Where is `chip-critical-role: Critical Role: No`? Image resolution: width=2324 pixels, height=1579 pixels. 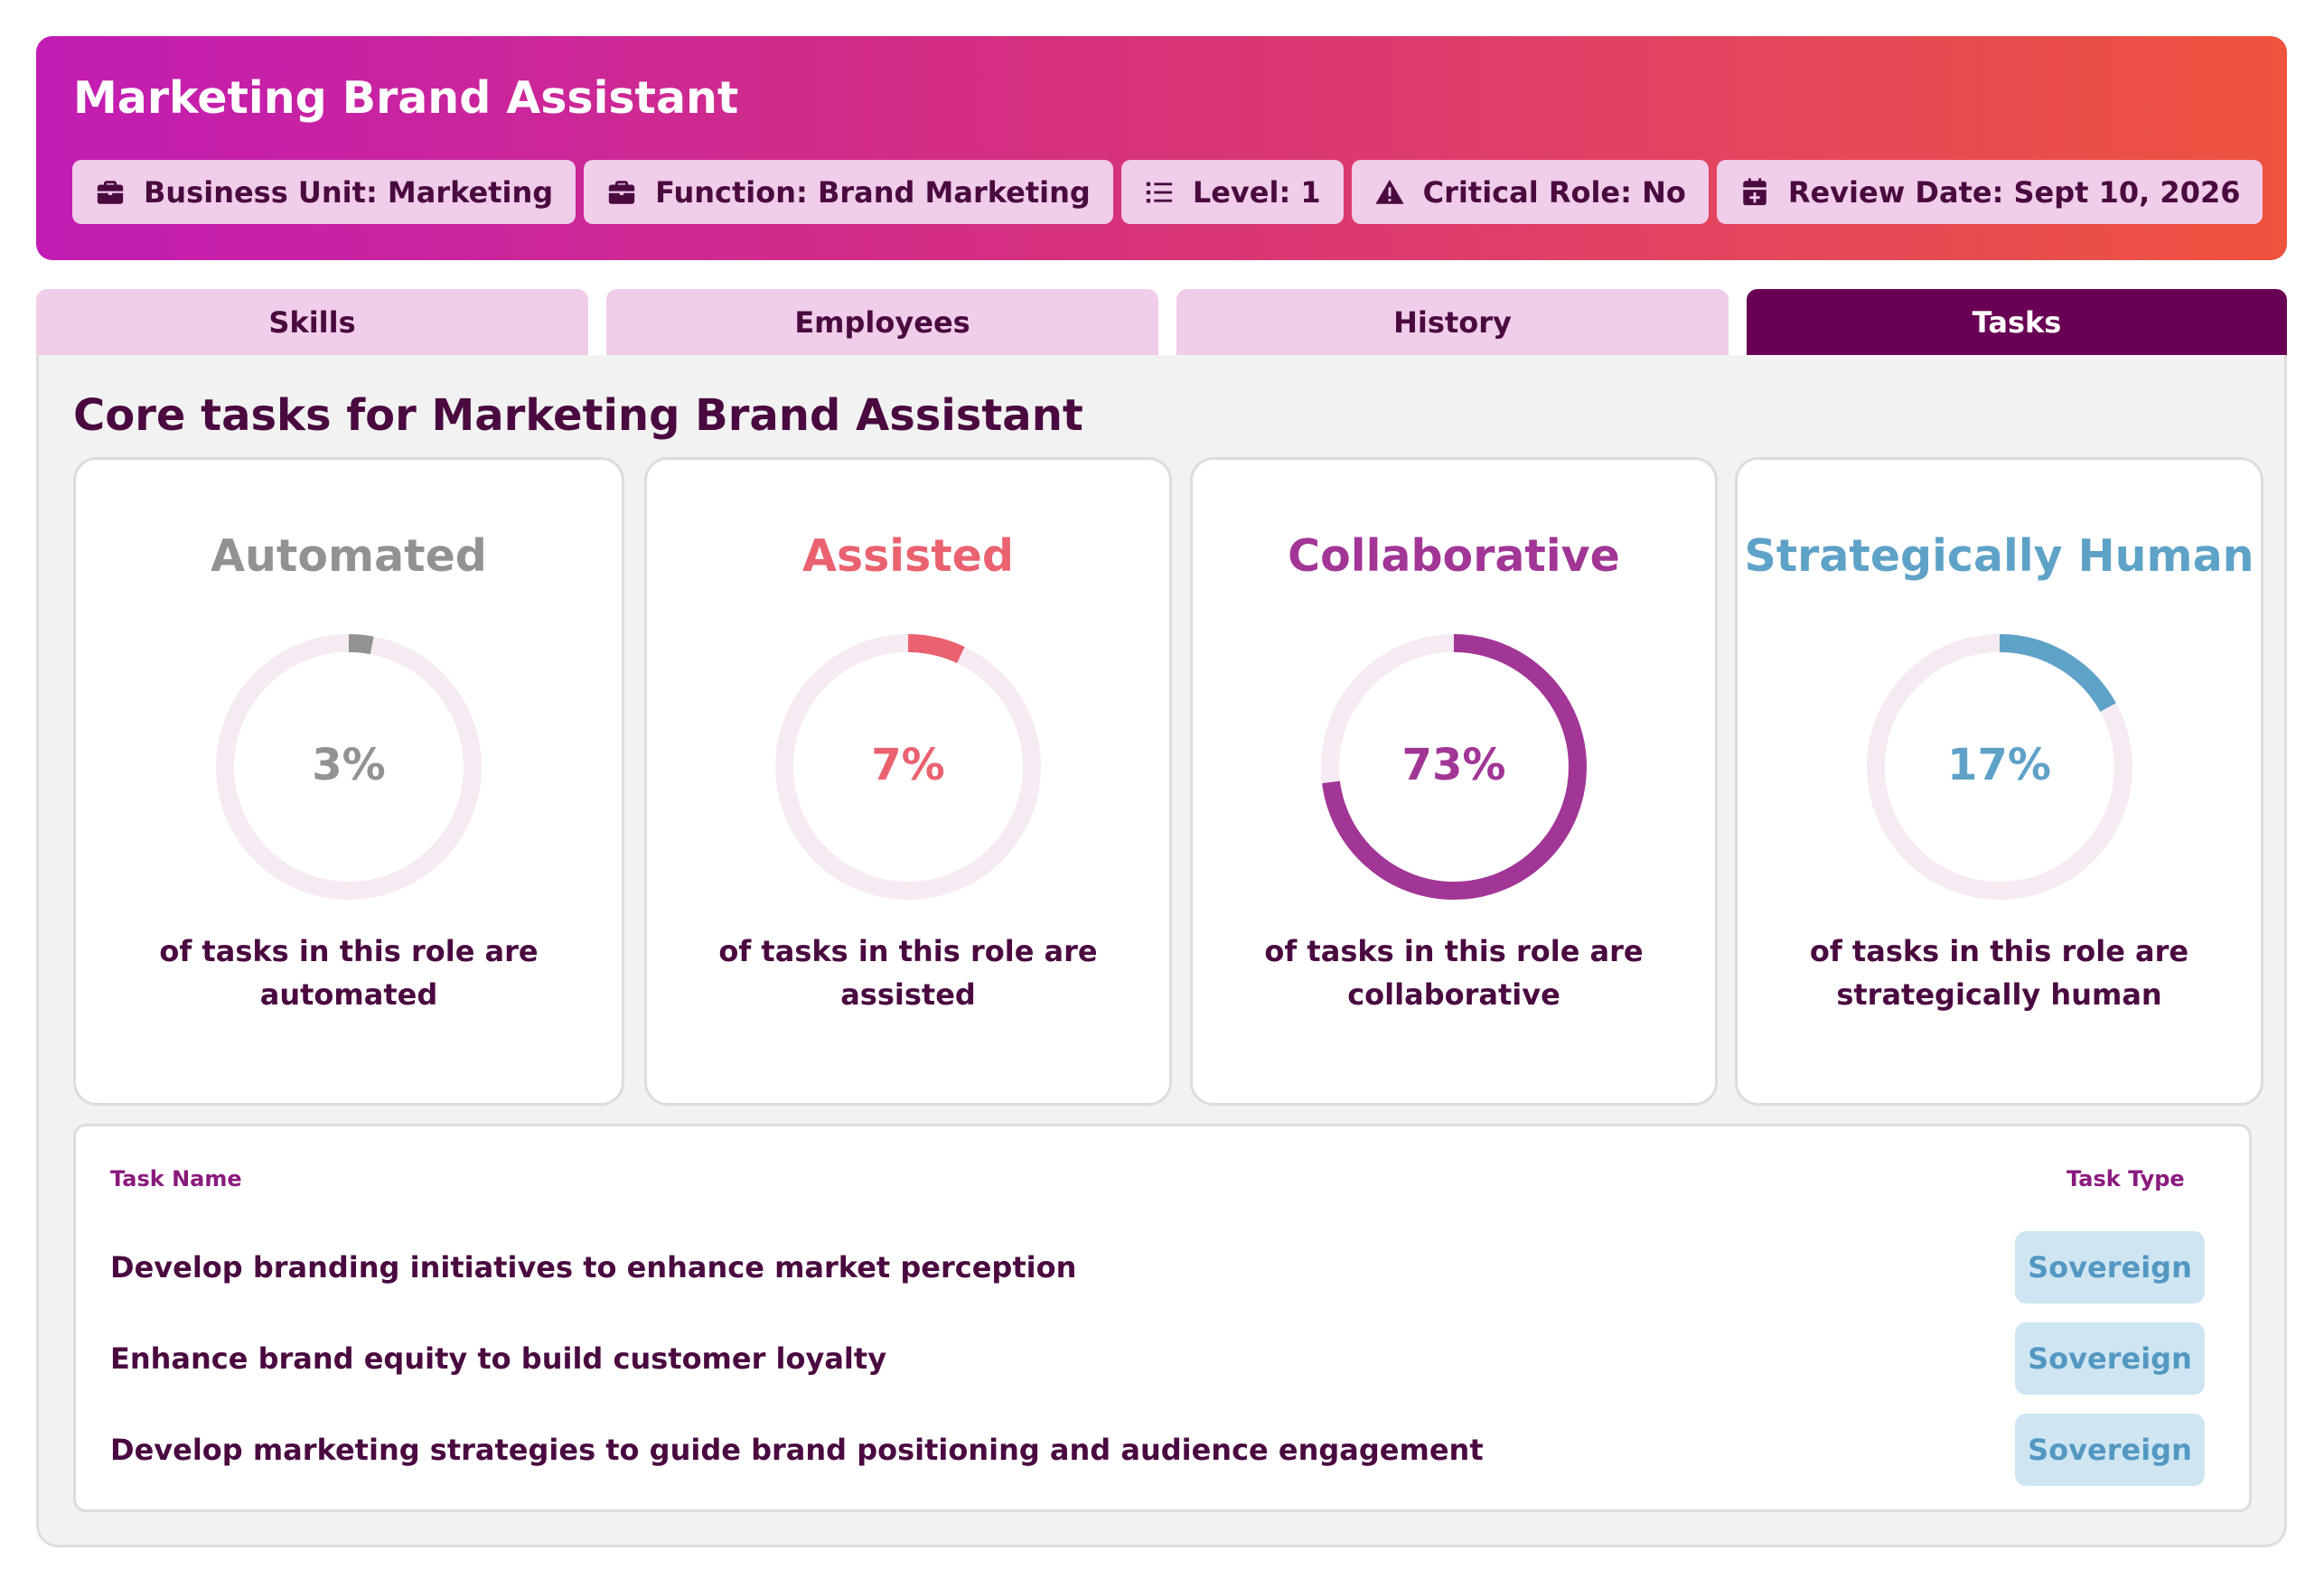
chip-critical-role: Critical Role: No is located at coordinates (1530, 192).